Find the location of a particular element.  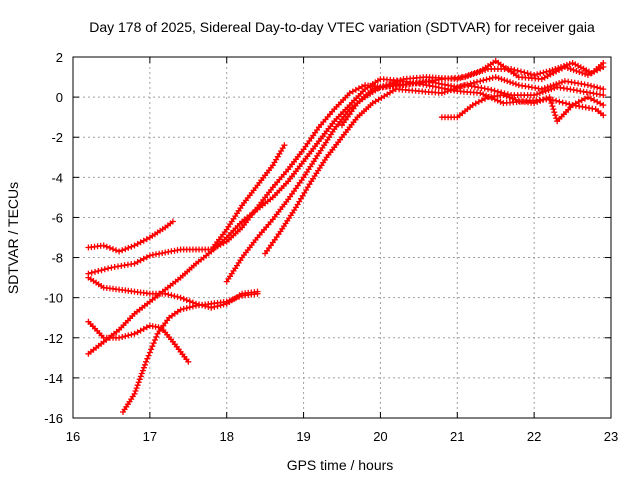

x-tick-label: 16 is located at coordinates (73, 436).